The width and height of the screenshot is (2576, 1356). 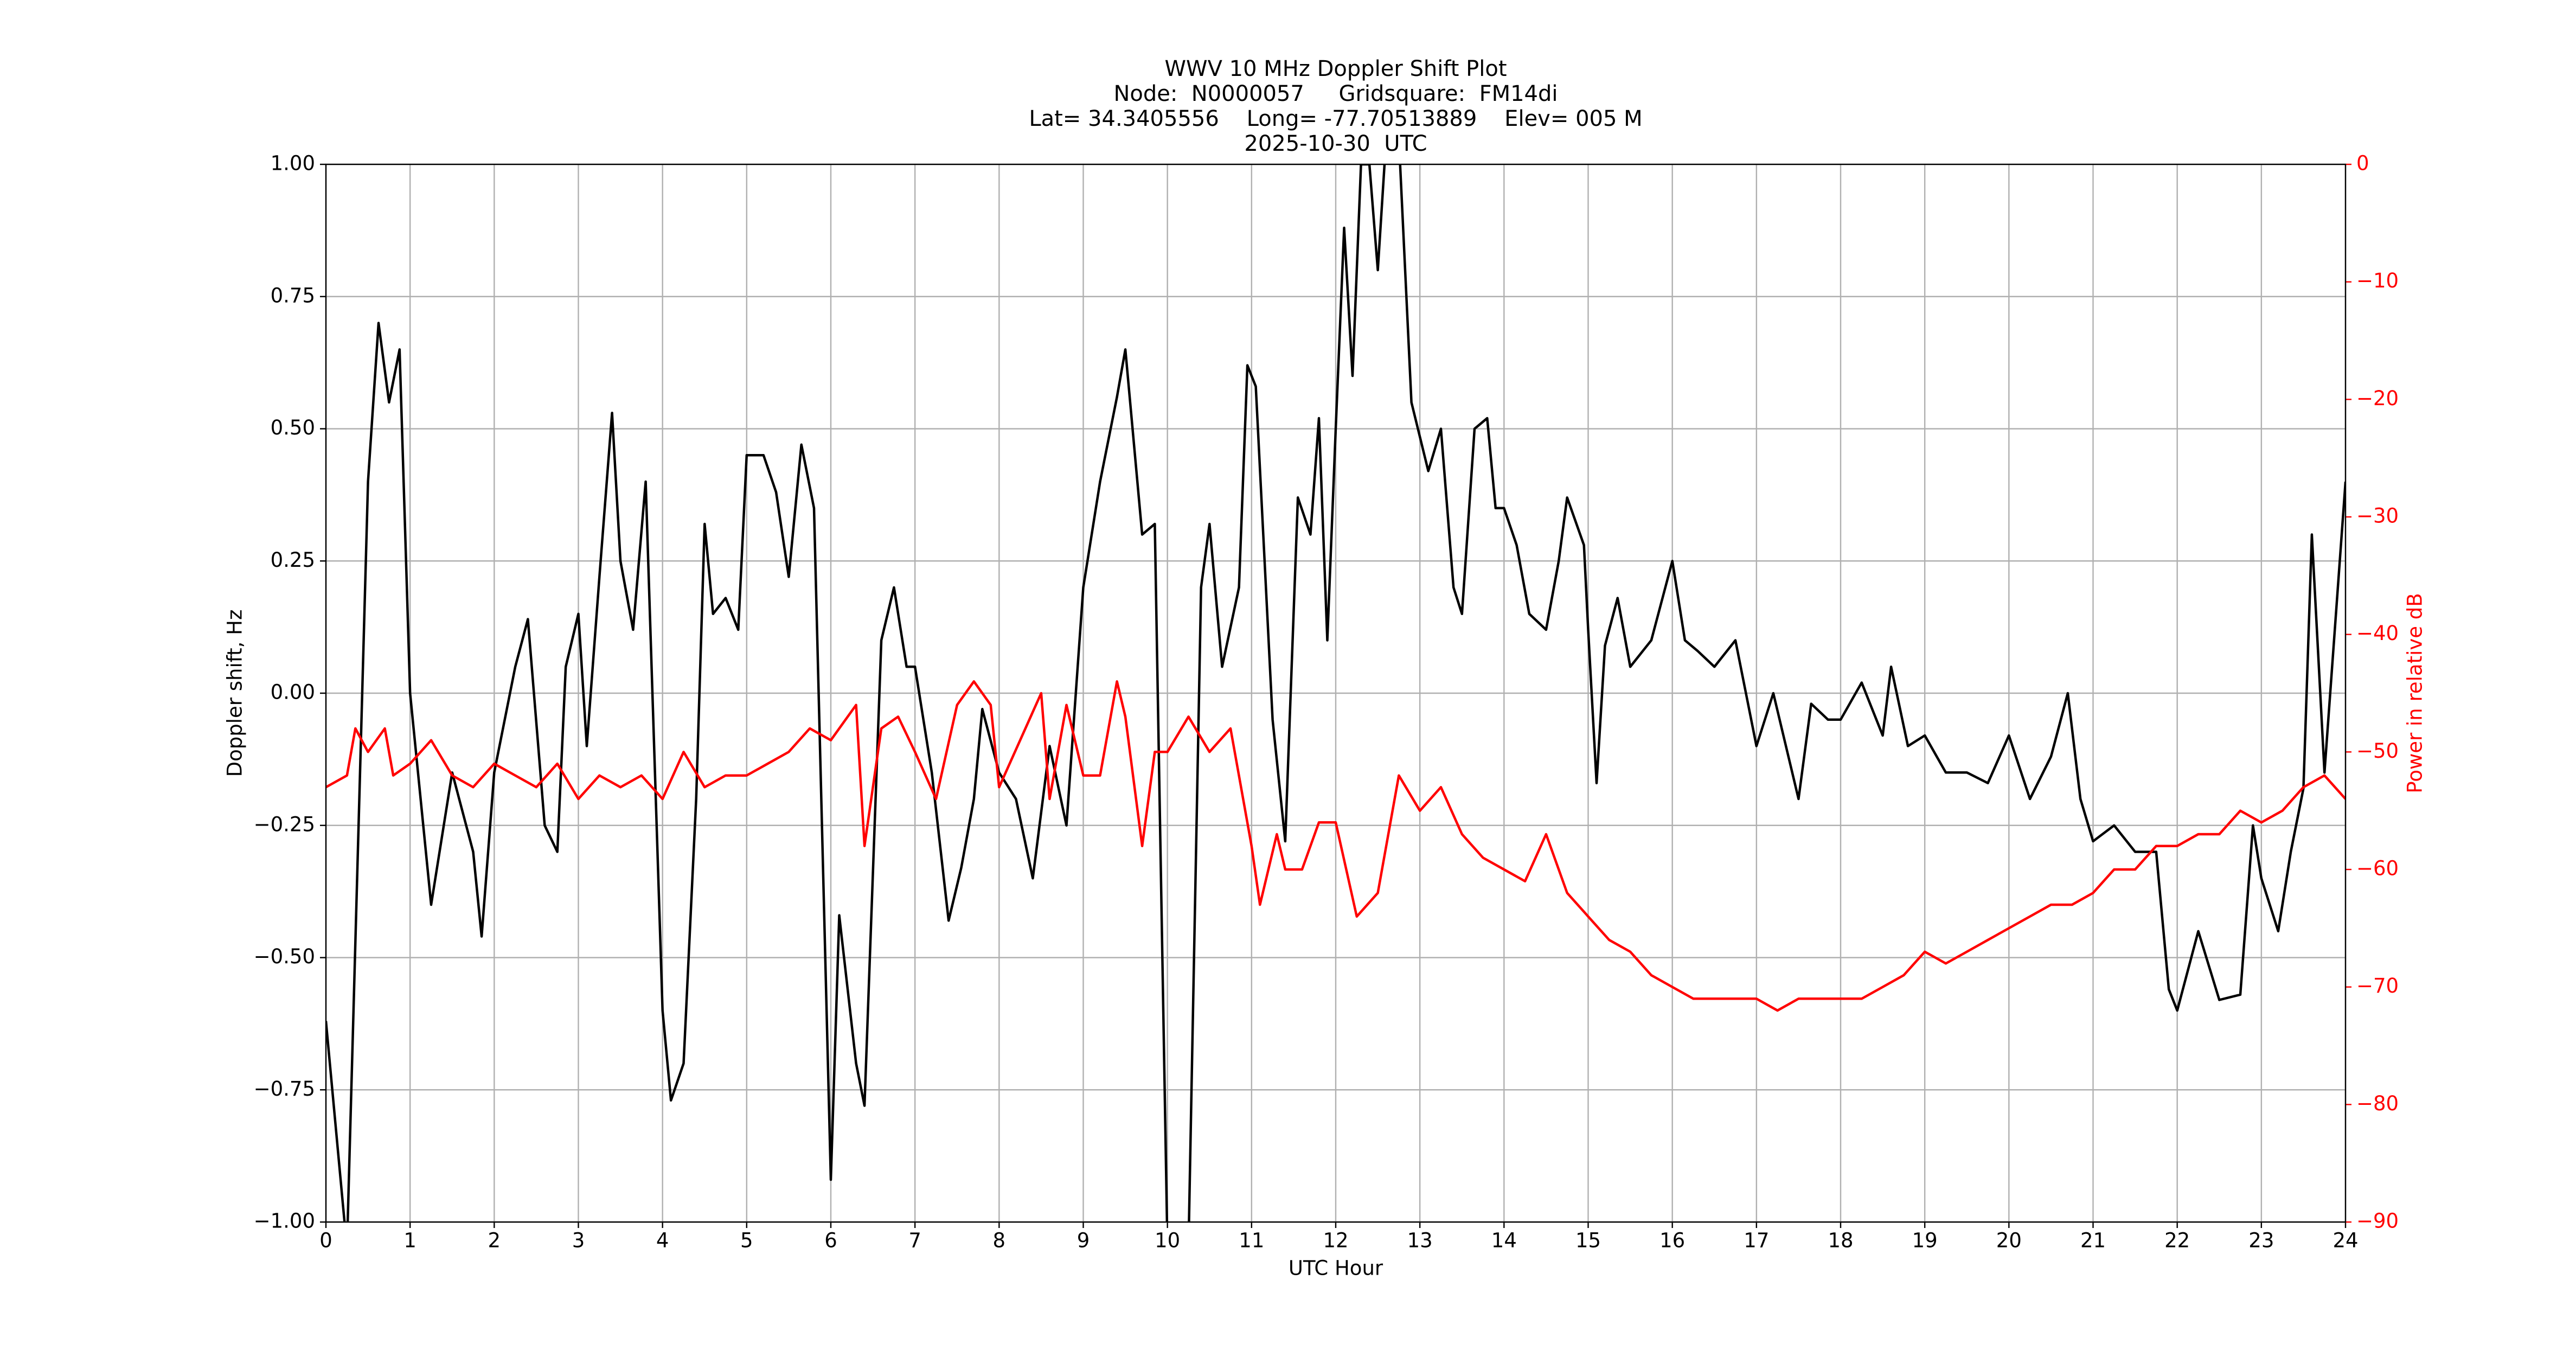 What do you see at coordinates (2415, 693) in the screenshot?
I see `y2-axis-label: Power in relative dB` at bounding box center [2415, 693].